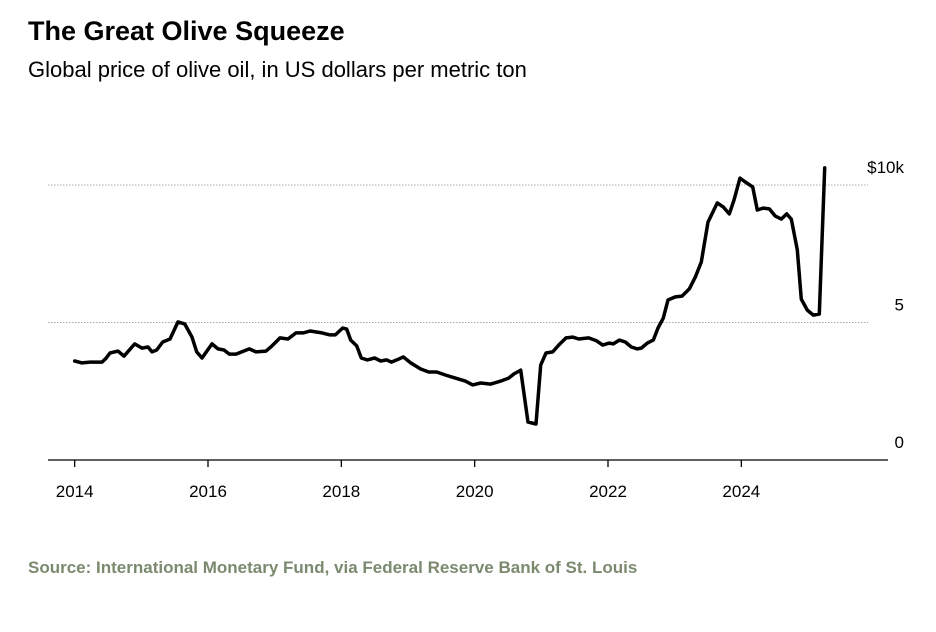  I want to click on x-tick-label: 2018, so click(341, 491).